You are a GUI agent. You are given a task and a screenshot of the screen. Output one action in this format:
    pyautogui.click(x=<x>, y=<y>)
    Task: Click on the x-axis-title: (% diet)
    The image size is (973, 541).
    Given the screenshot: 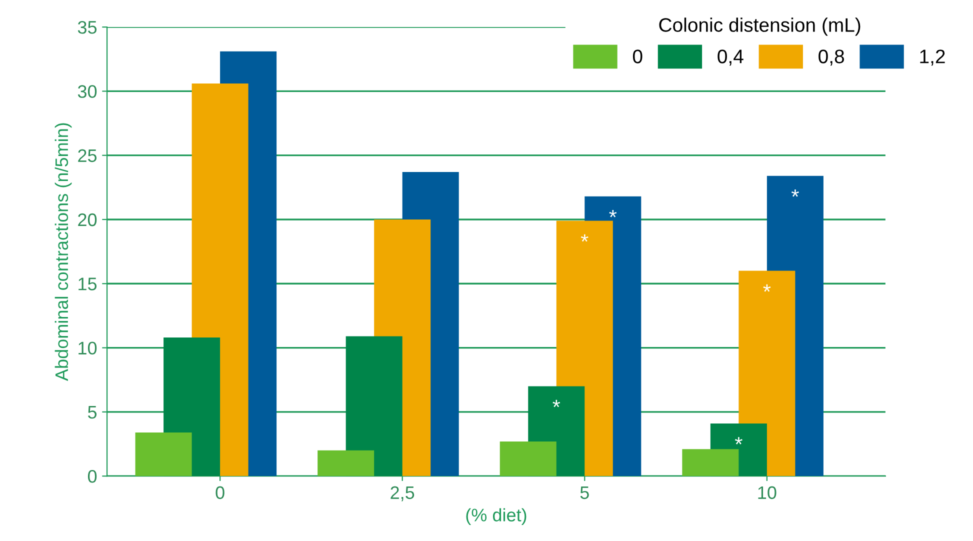 What is the action you would take?
    pyautogui.click(x=496, y=517)
    